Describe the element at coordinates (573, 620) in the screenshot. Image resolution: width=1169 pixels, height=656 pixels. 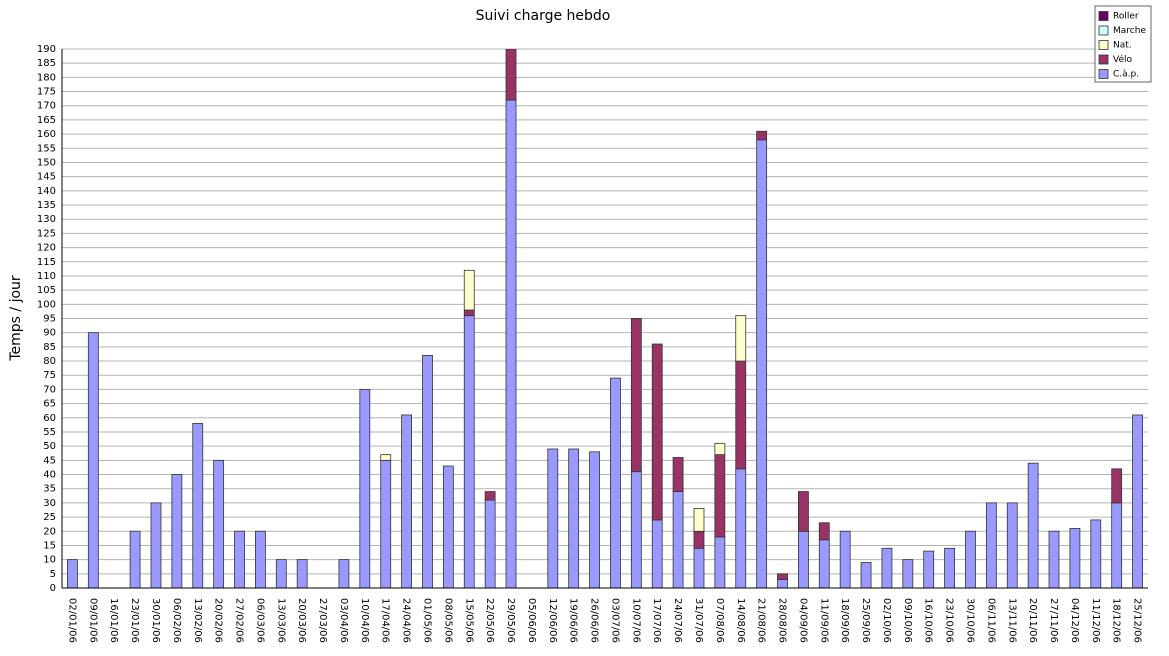
I see `x-tick-label: 19/06/06` at that location.